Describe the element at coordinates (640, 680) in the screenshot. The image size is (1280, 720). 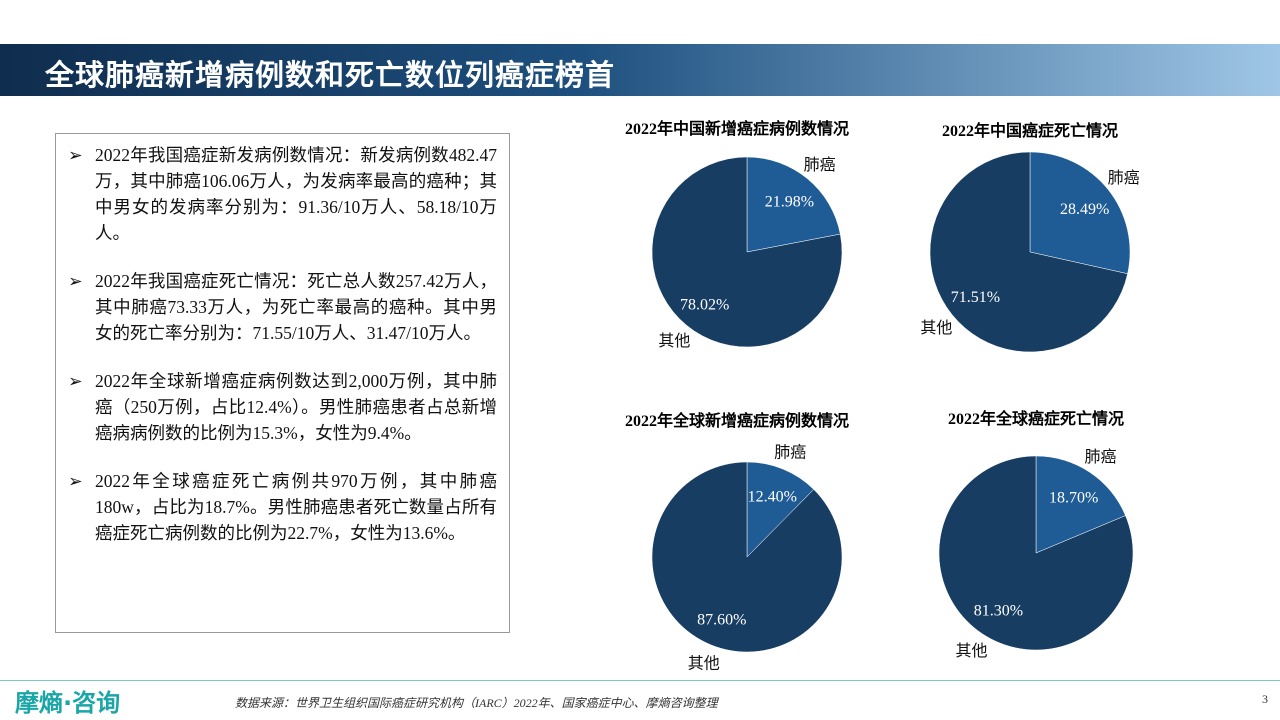
I see `footer-line` at that location.